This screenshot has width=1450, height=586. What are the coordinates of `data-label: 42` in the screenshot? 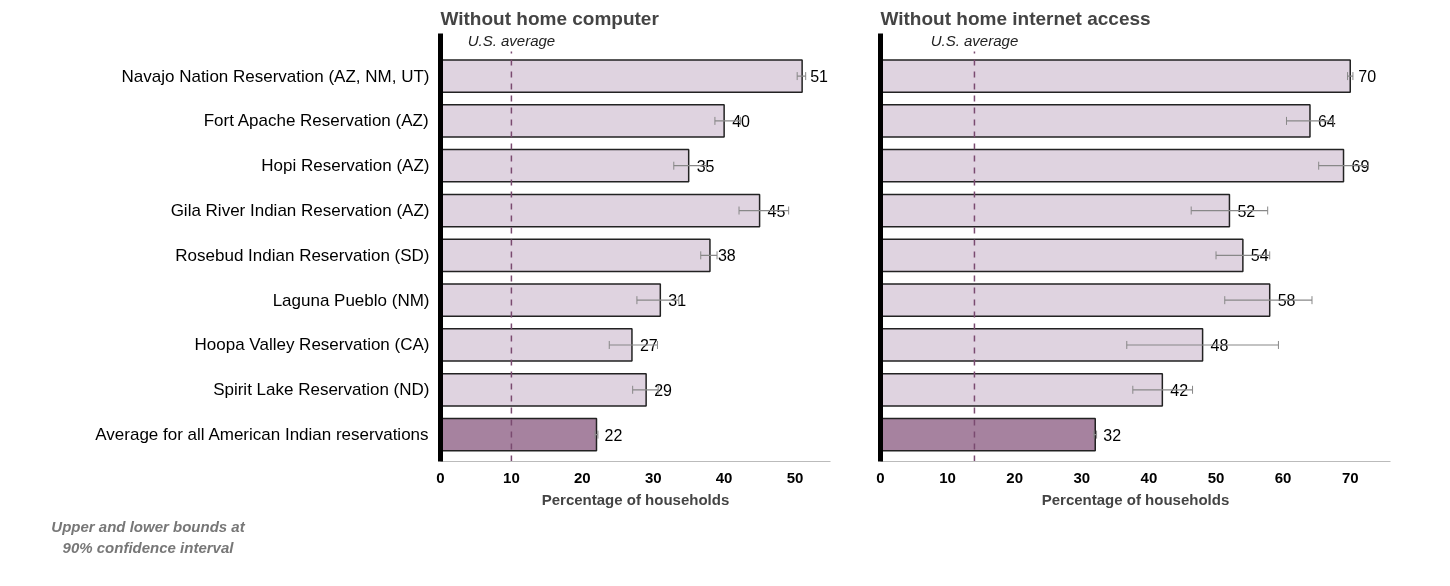 It's located at (1179, 390).